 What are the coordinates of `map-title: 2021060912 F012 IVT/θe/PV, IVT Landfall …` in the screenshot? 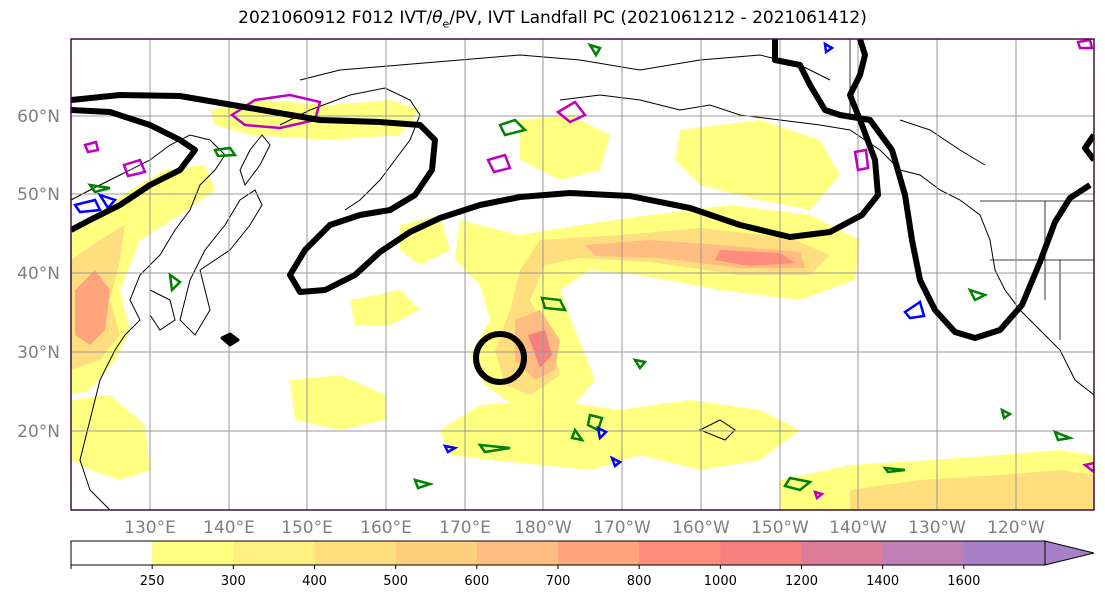 It's located at (552, 19).